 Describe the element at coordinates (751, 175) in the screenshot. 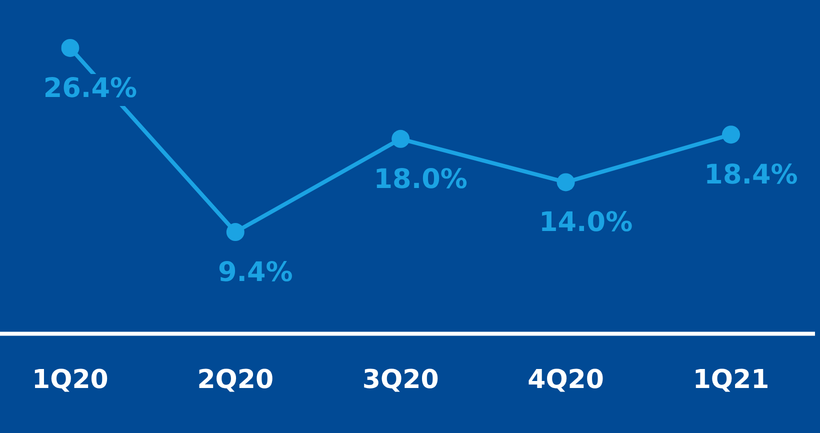

I see `data-label: 18.4%` at that location.